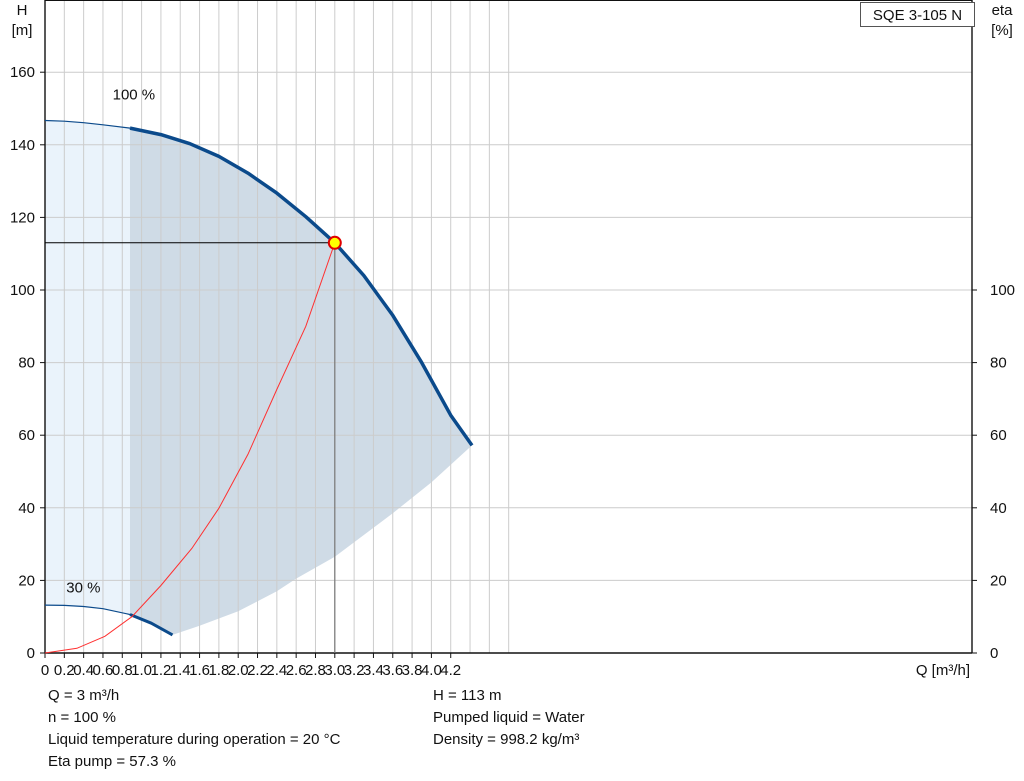 The width and height of the screenshot is (1024, 781). Describe the element at coordinates (392, 670) in the screenshot. I see `x-tick-label: 3.6` at that location.